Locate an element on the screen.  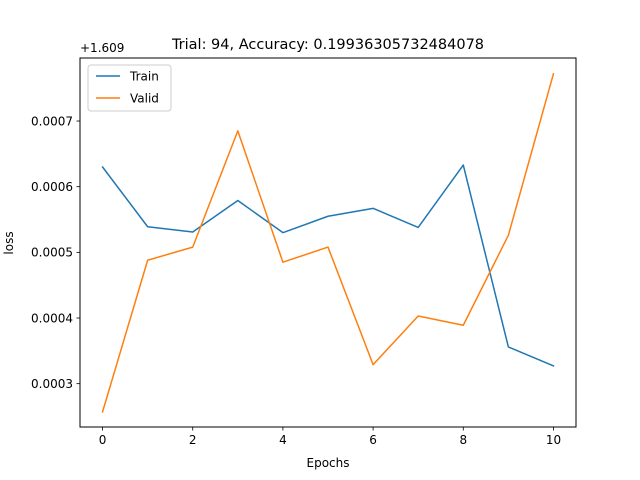
y-tick-label: 0.0004 is located at coordinates (52, 318).